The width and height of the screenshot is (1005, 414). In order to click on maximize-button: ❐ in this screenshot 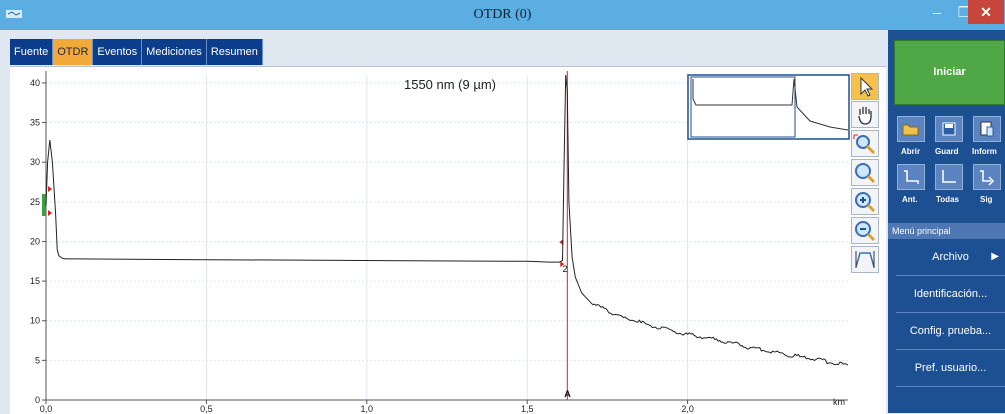, I will do `click(964, 12)`.